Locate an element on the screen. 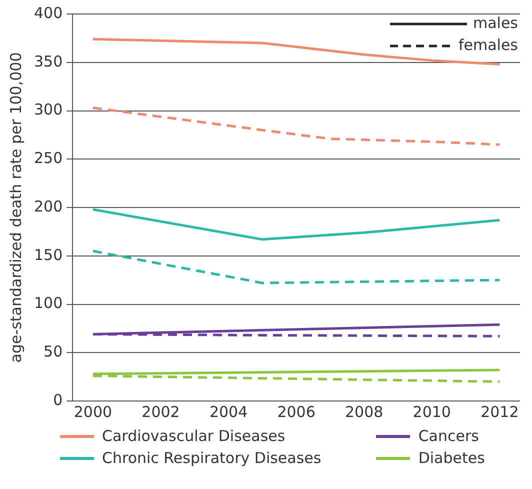  y-tick-label: 200 is located at coordinates (48, 206).